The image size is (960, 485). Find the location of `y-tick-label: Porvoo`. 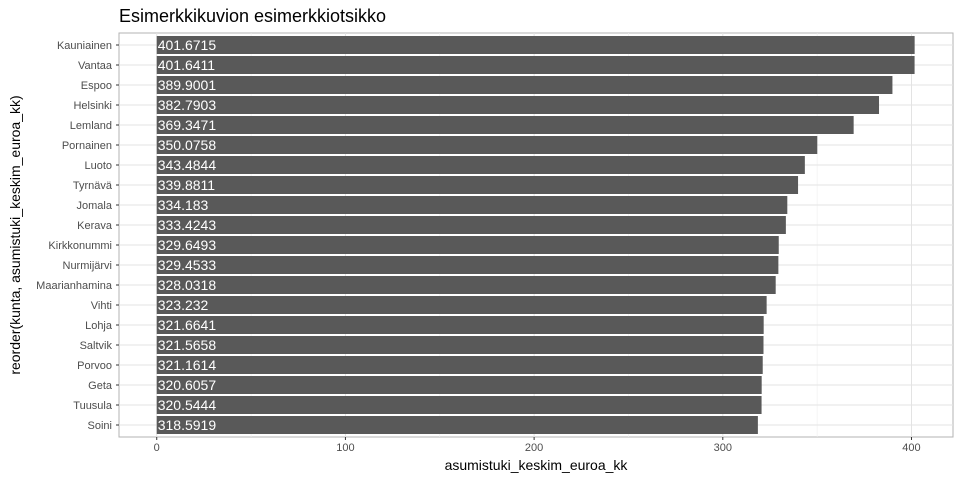

y-tick-label: Porvoo is located at coordinates (94, 366).